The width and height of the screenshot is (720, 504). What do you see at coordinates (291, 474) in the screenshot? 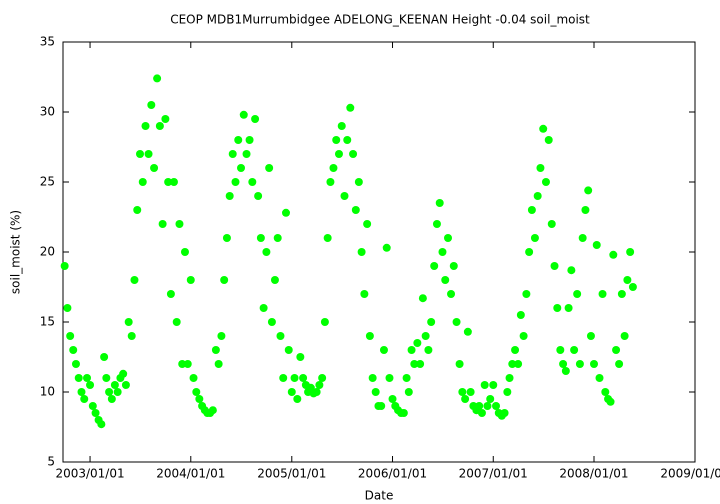
I see `x-tick-label: 2005/01/01` at bounding box center [291, 474].